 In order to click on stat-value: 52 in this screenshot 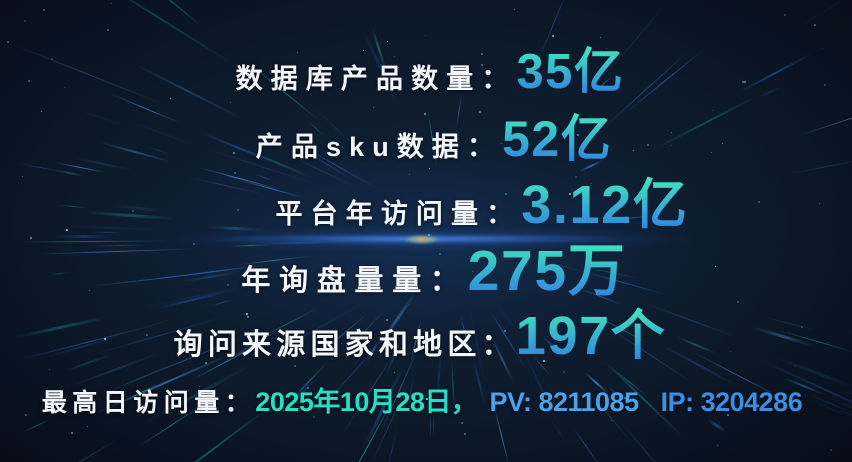, I will do `click(531, 139)`.